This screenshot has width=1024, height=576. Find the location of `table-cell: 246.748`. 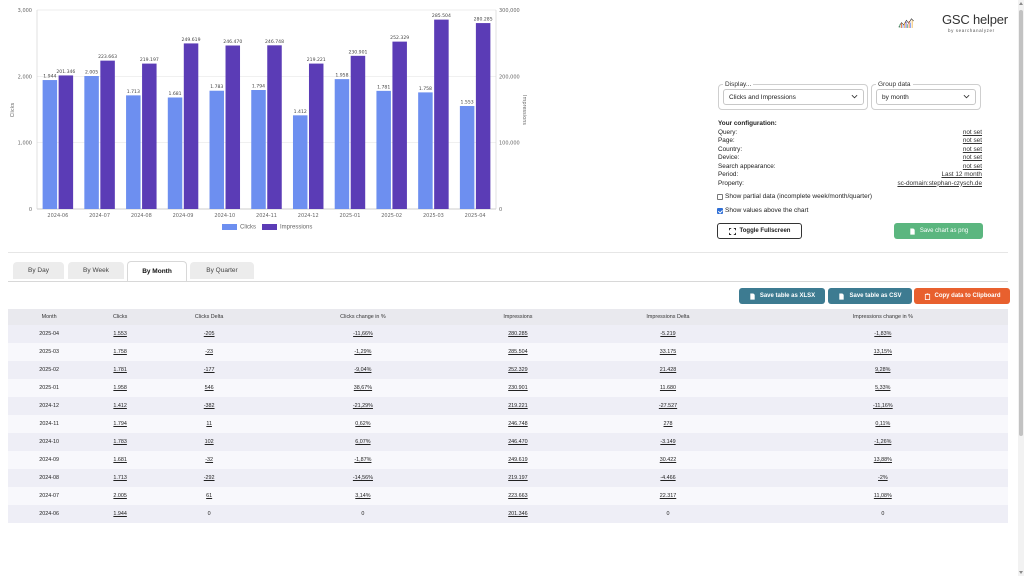

table-cell: 246.748 is located at coordinates (518, 424).